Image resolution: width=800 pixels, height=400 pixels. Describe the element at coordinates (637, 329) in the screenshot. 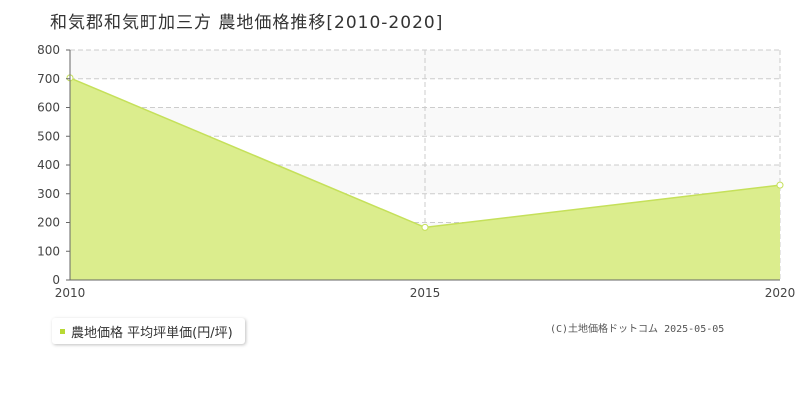

I see `copyright-credit: (C)土地価格ドットコム 2025-05-05` at that location.